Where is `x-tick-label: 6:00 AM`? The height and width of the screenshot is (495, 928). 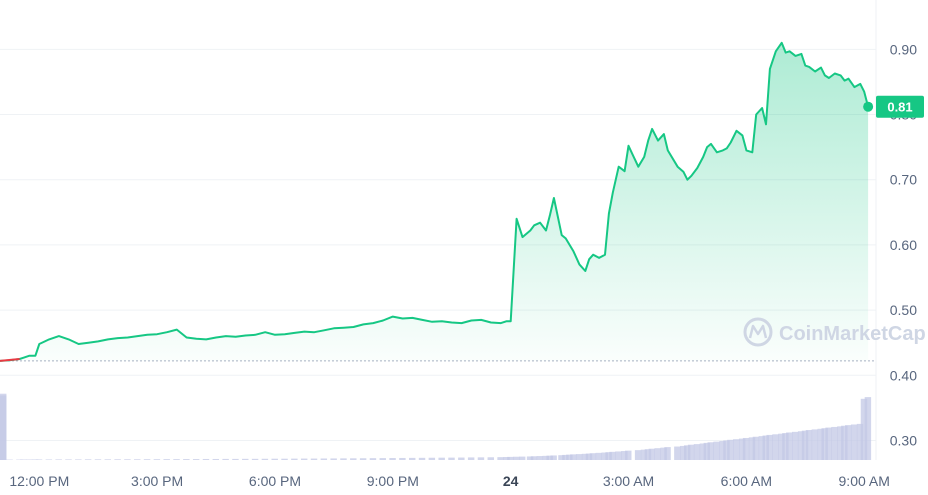
x-tick-label: 6:00 AM is located at coordinates (746, 481).